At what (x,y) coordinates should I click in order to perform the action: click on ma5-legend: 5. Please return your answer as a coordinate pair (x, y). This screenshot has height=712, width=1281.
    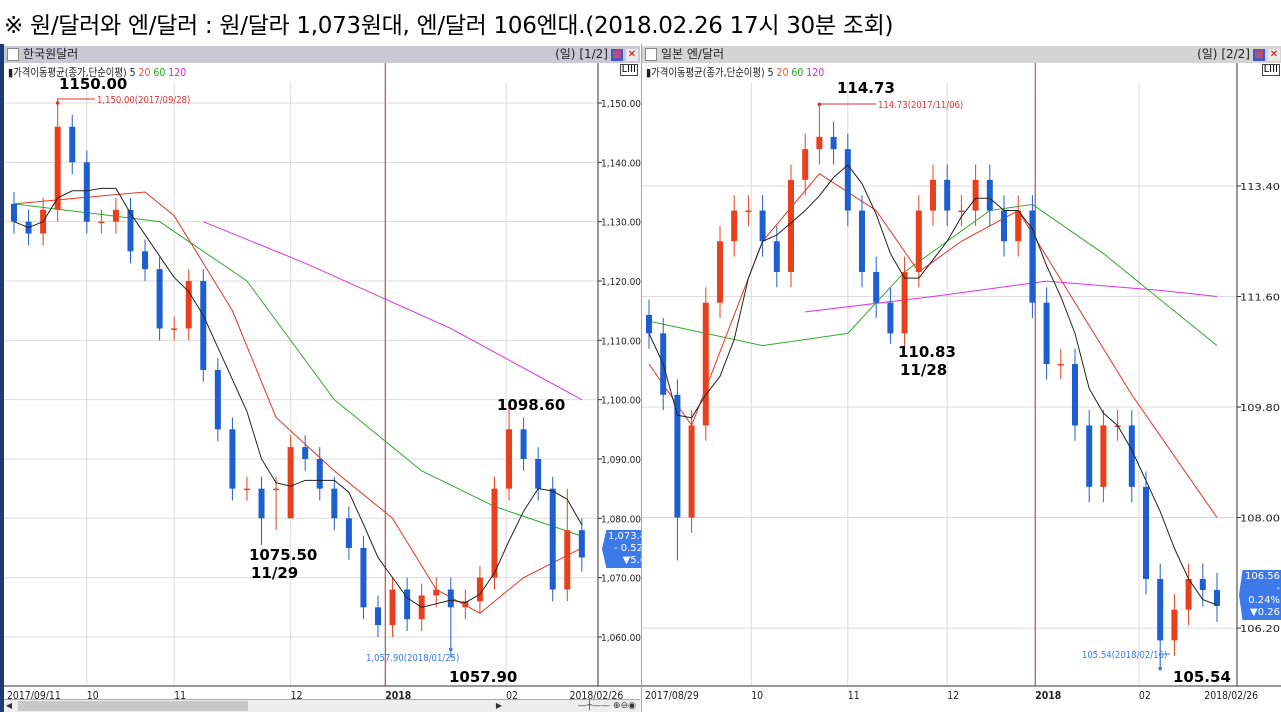
    Looking at the image, I should click on (770, 72).